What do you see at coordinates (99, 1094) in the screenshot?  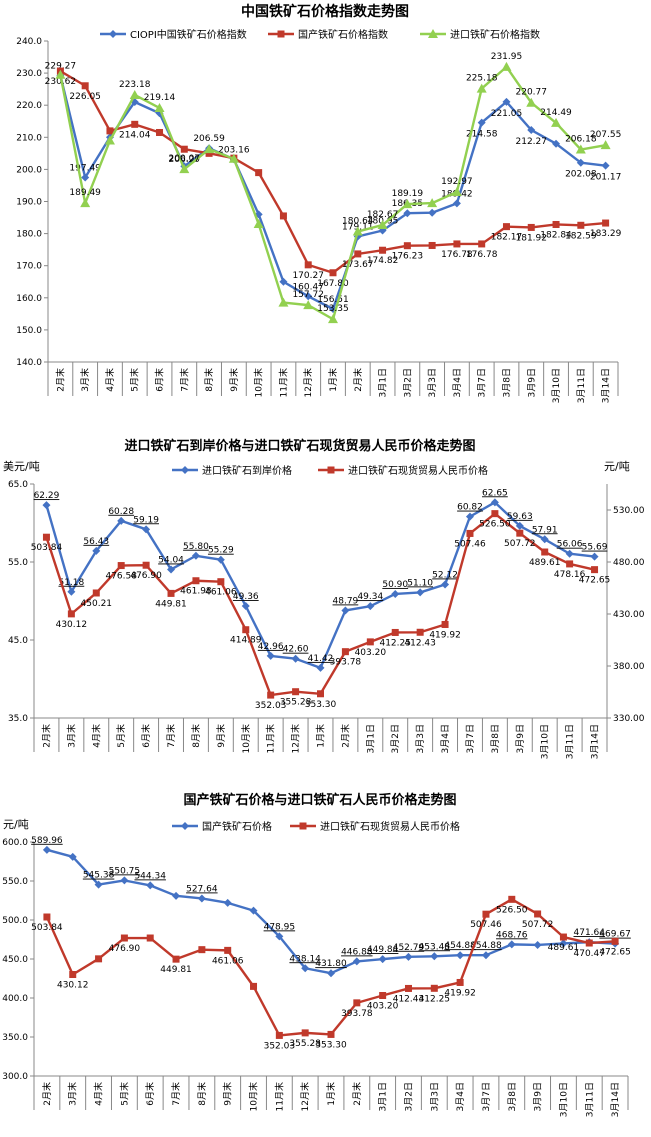 I see `x-category-label: 4月末` at bounding box center [99, 1094].